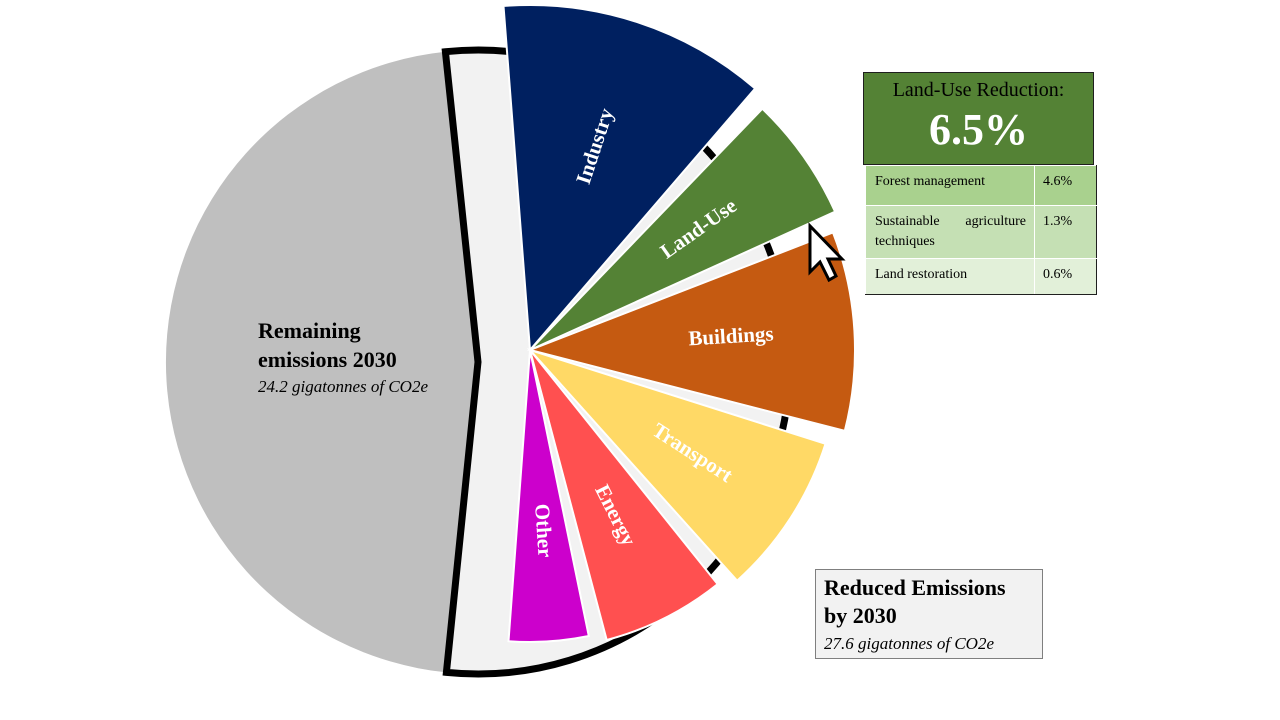 This screenshot has width=1280, height=720. Describe the element at coordinates (731, 335) in the screenshot. I see `buildings-label: Buildings` at that location.